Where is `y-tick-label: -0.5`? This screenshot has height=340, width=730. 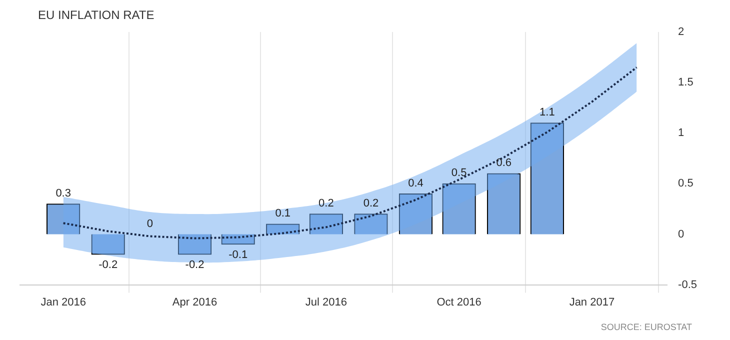
y-tick-label: -0.5 is located at coordinates (688, 284).